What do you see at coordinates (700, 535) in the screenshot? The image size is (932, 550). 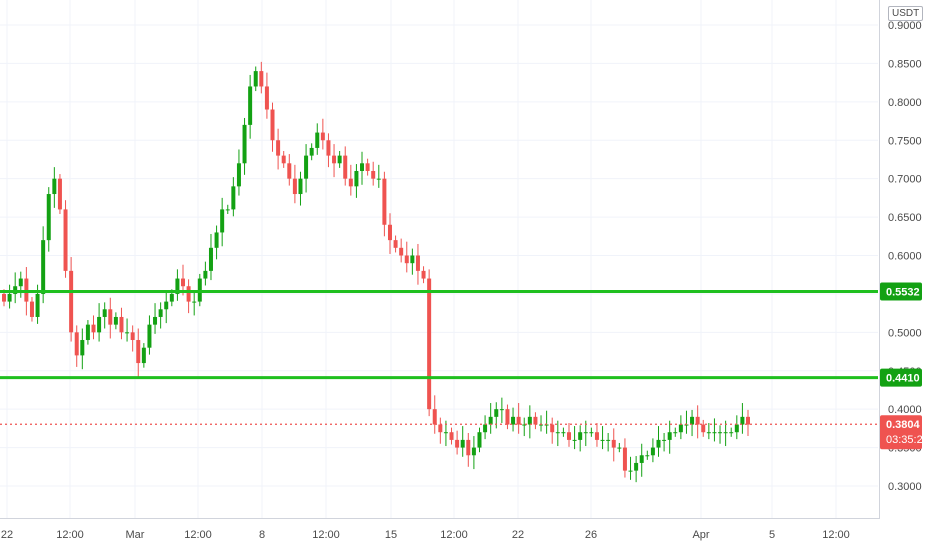 I see `time-tick-label: Apr` at bounding box center [700, 535].